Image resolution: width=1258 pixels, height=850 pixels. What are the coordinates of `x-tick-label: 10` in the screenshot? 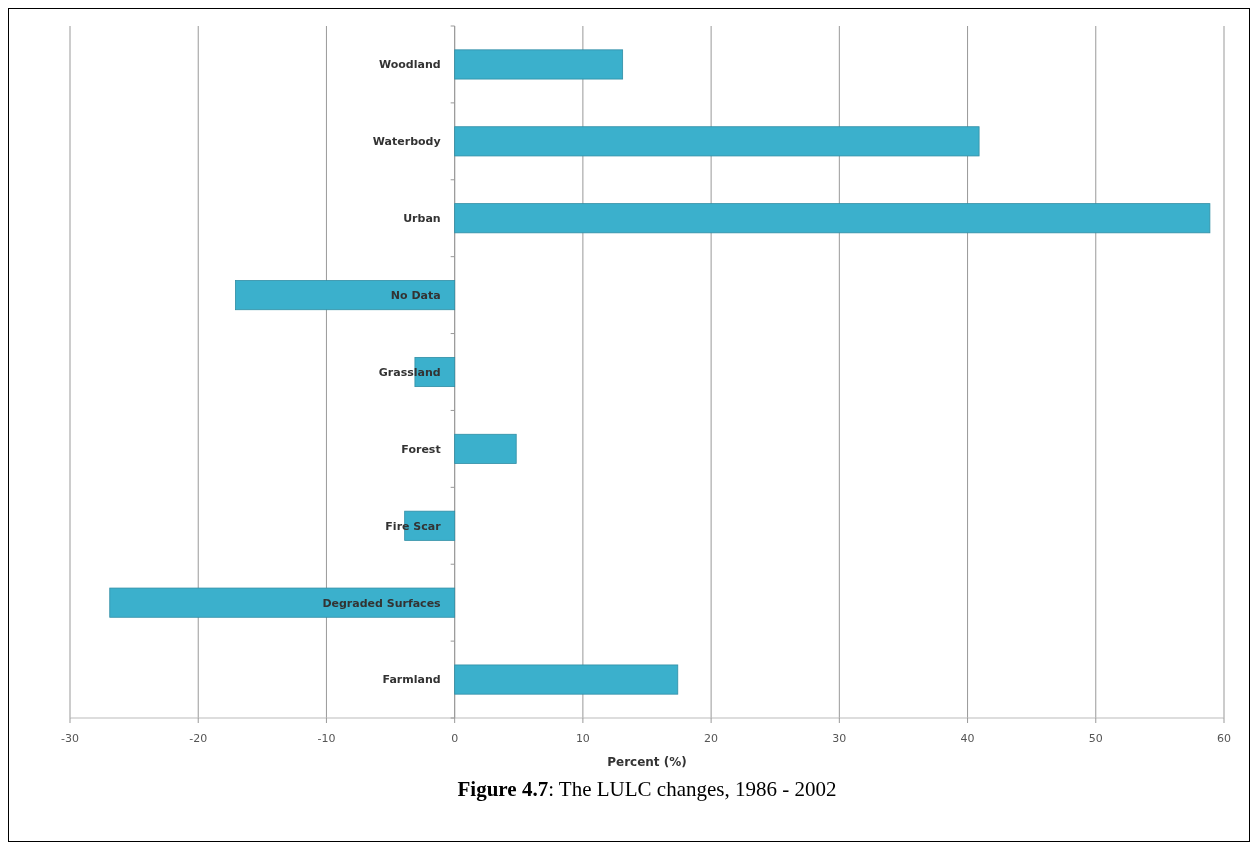 It's located at (582, 738).